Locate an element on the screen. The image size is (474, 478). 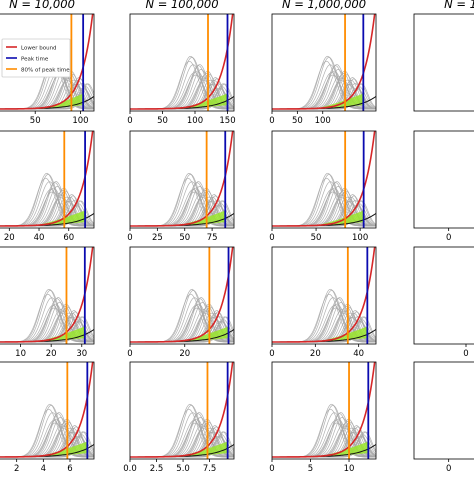
x-tick-label: 6 is located at coordinates (69, 469).